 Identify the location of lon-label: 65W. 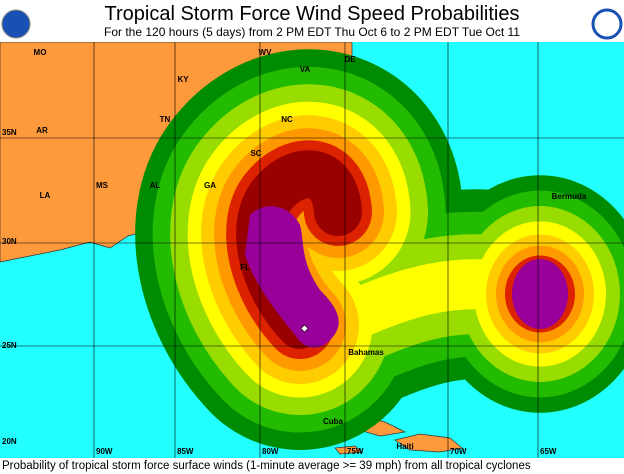
(548, 451).